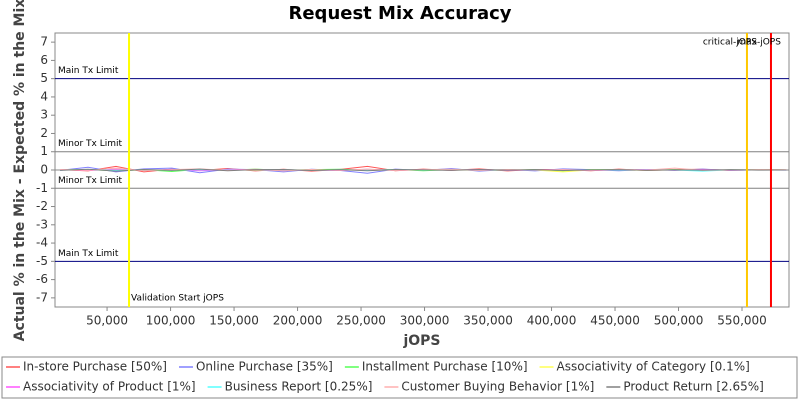 The height and width of the screenshot is (400, 800). I want to click on y-tick-label: 5, so click(44, 78).